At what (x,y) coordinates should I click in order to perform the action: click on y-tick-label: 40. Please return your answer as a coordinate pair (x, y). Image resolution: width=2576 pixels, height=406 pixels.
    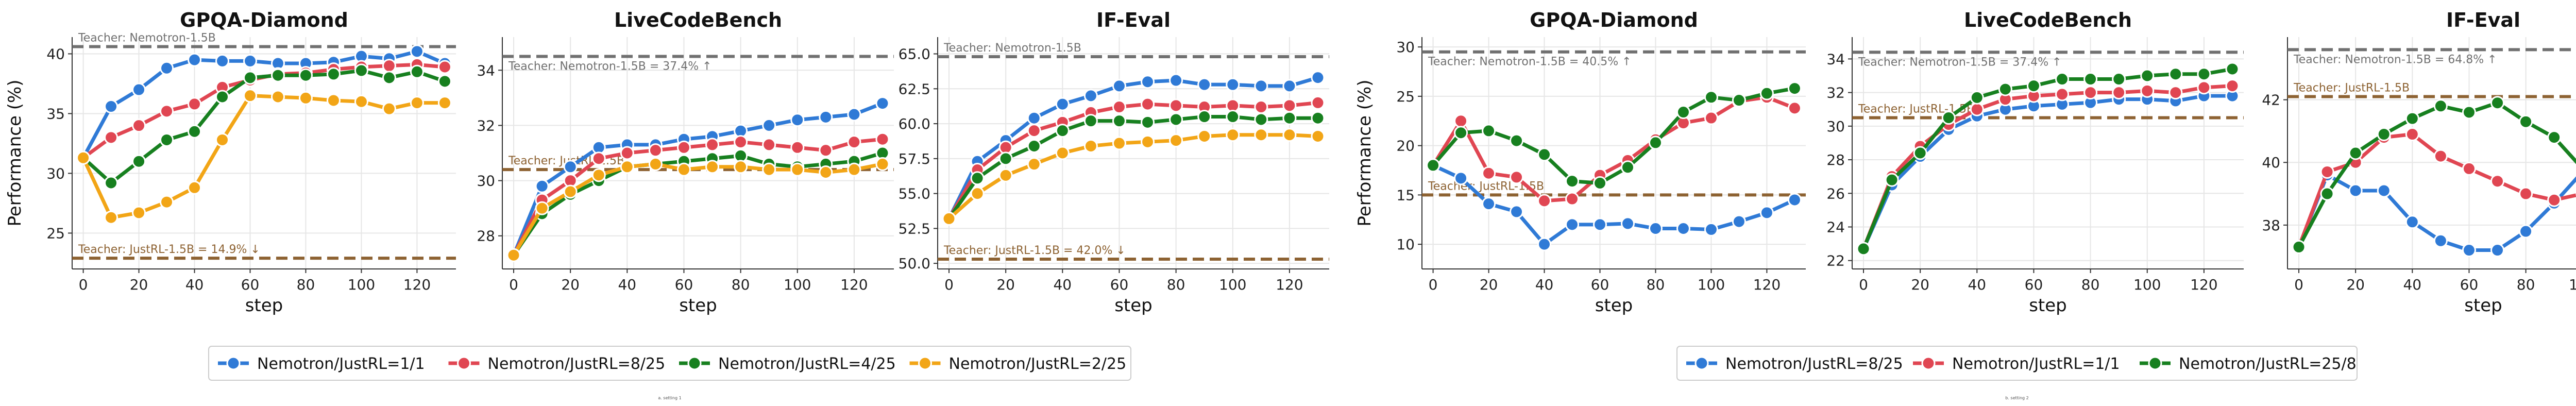
    Looking at the image, I should click on (2271, 163).